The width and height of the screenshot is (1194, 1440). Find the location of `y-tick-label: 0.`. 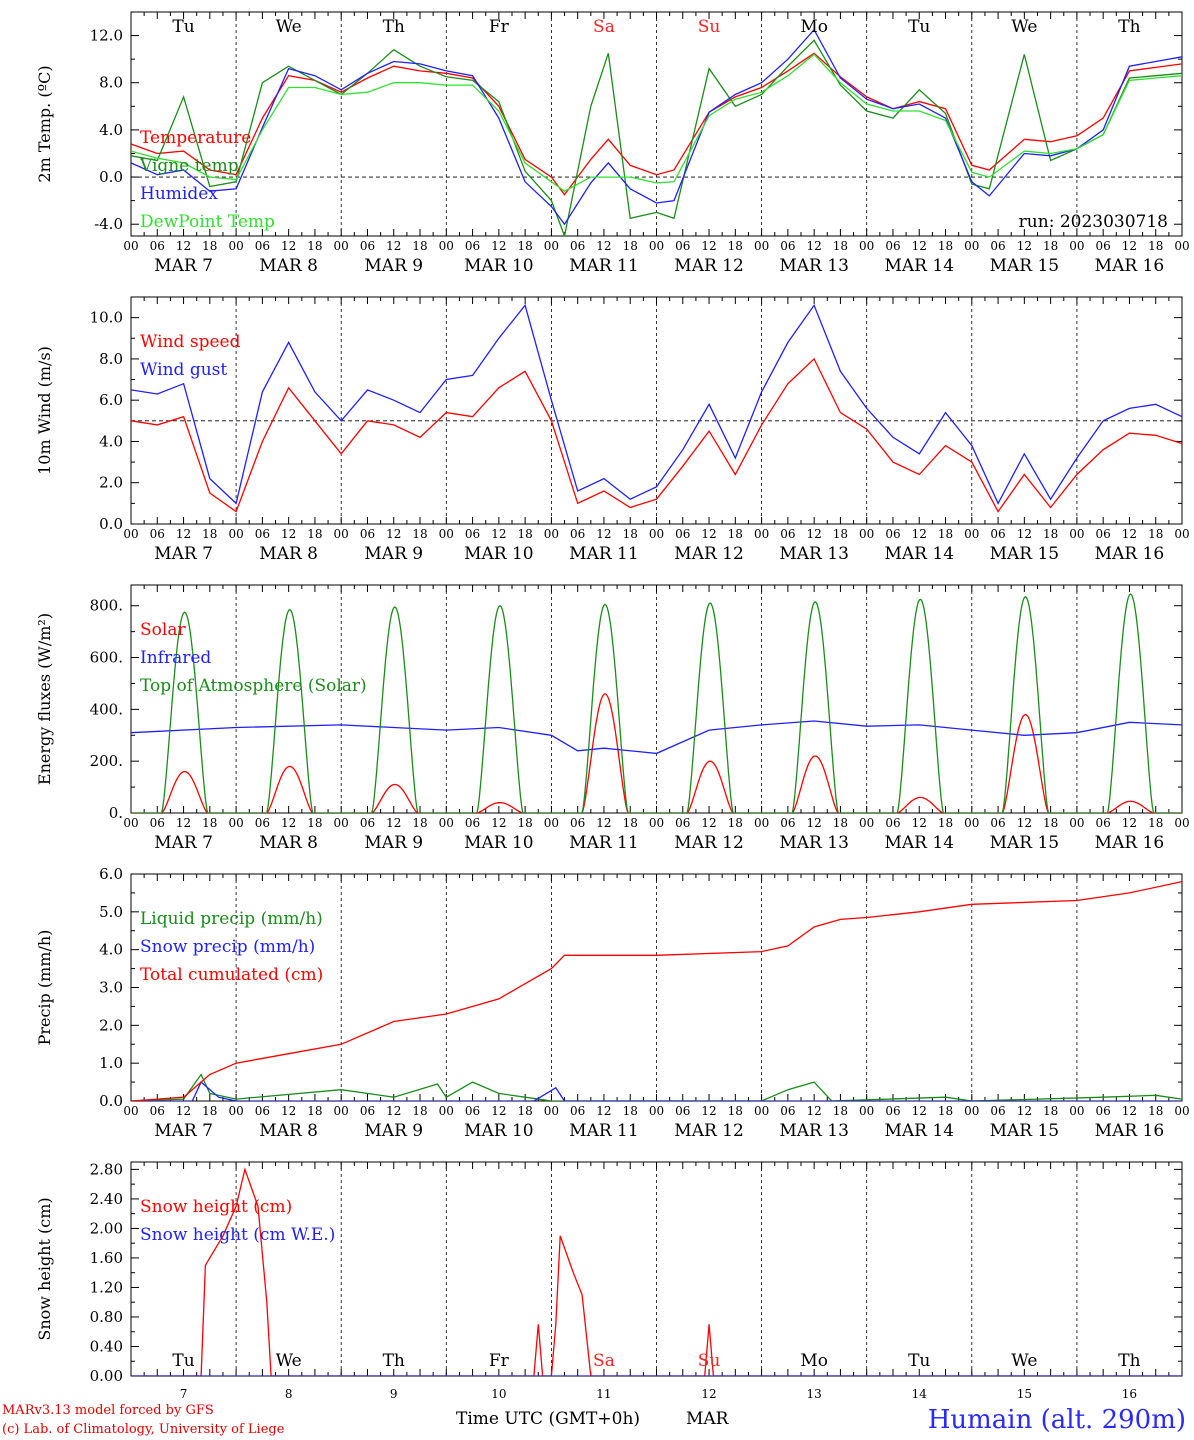

y-tick-label: 0. is located at coordinates (116, 813).